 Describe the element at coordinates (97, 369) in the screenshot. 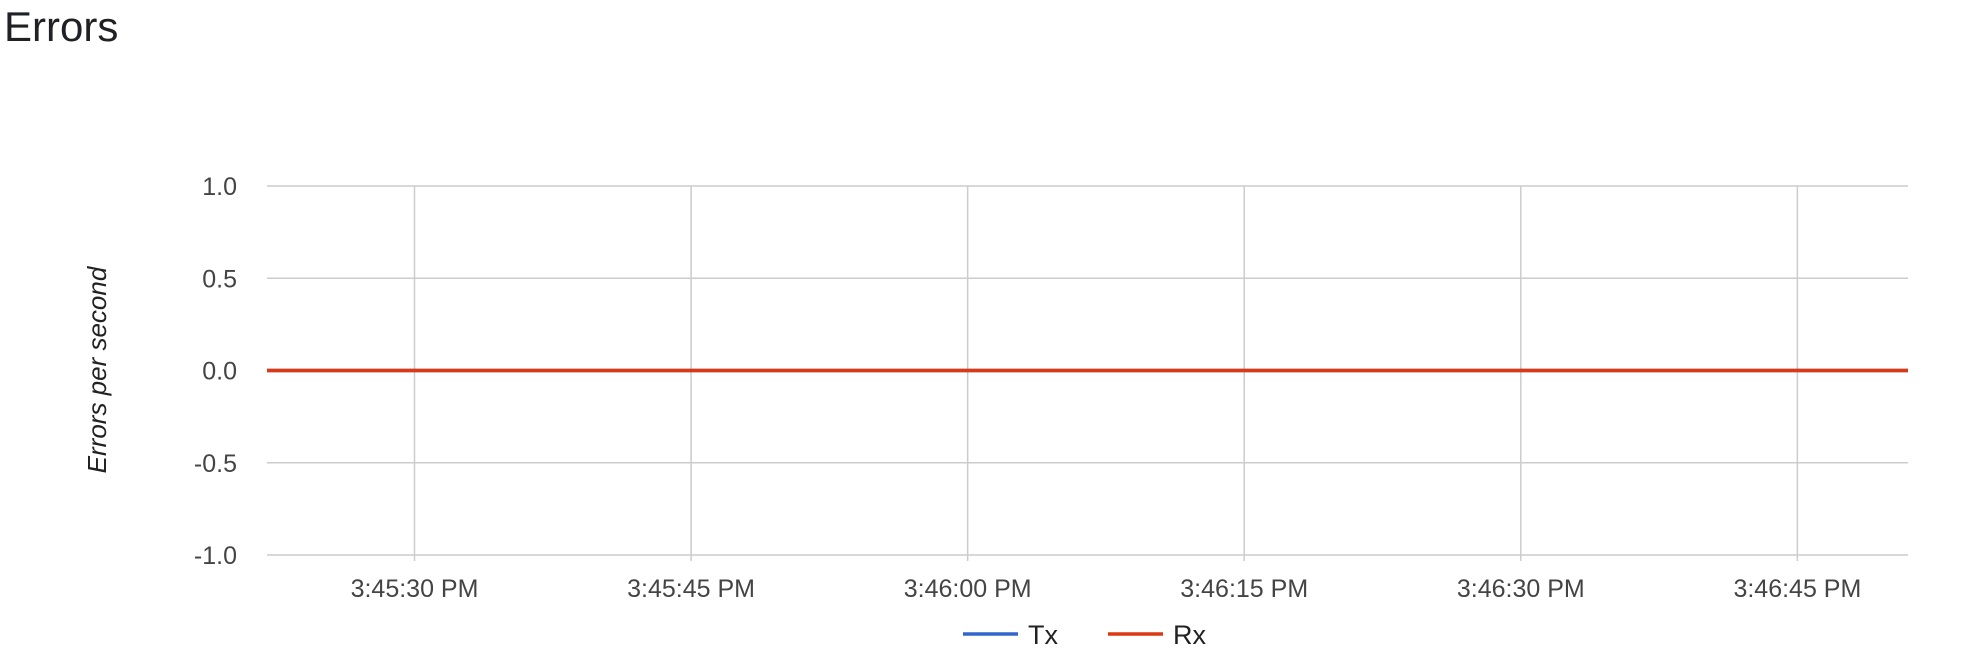

I see `y-axis-title: Errors per second` at that location.